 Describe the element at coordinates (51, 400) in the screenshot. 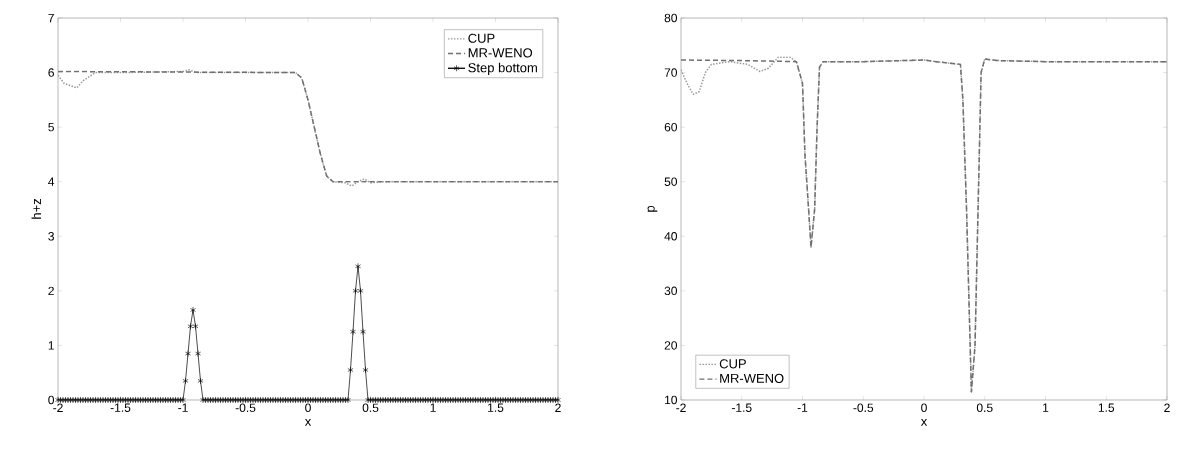

I see `y-tick-label: 0` at that location.